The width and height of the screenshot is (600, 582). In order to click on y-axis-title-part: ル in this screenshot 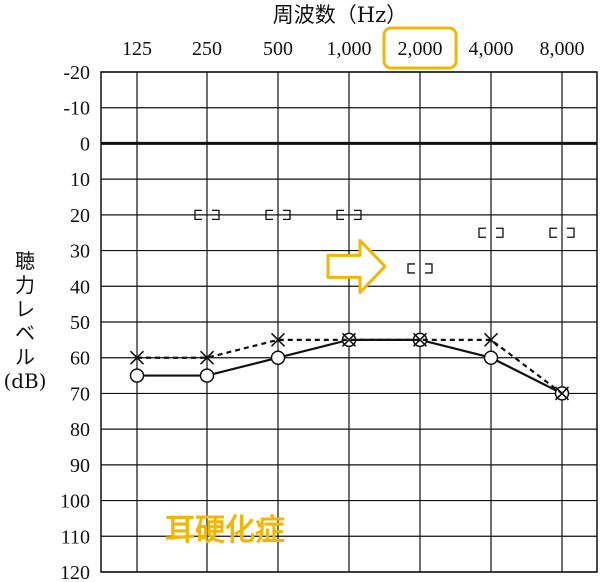, I will do `click(25, 357)`.